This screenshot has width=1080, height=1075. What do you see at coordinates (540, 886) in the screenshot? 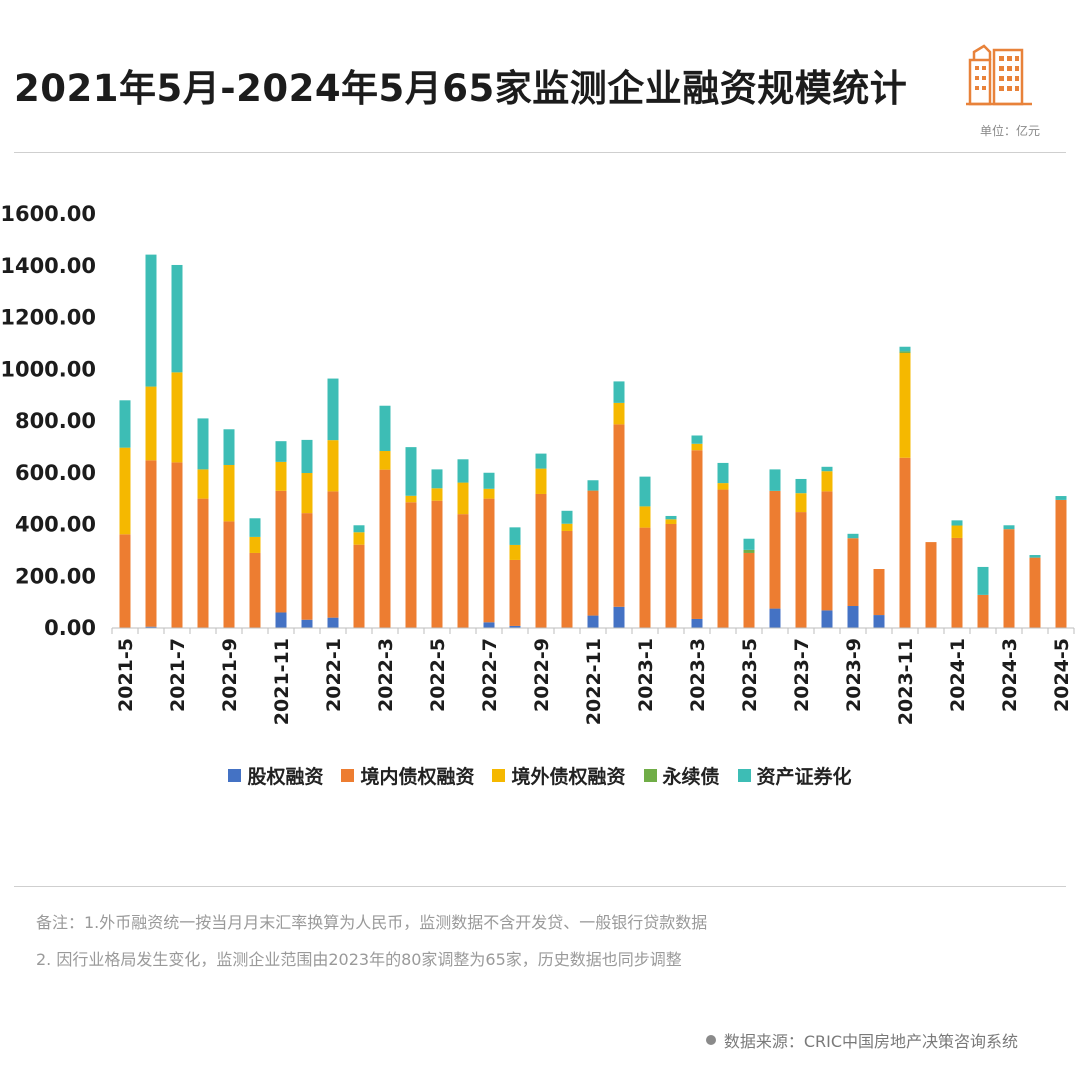
I see `footer-divider` at bounding box center [540, 886].